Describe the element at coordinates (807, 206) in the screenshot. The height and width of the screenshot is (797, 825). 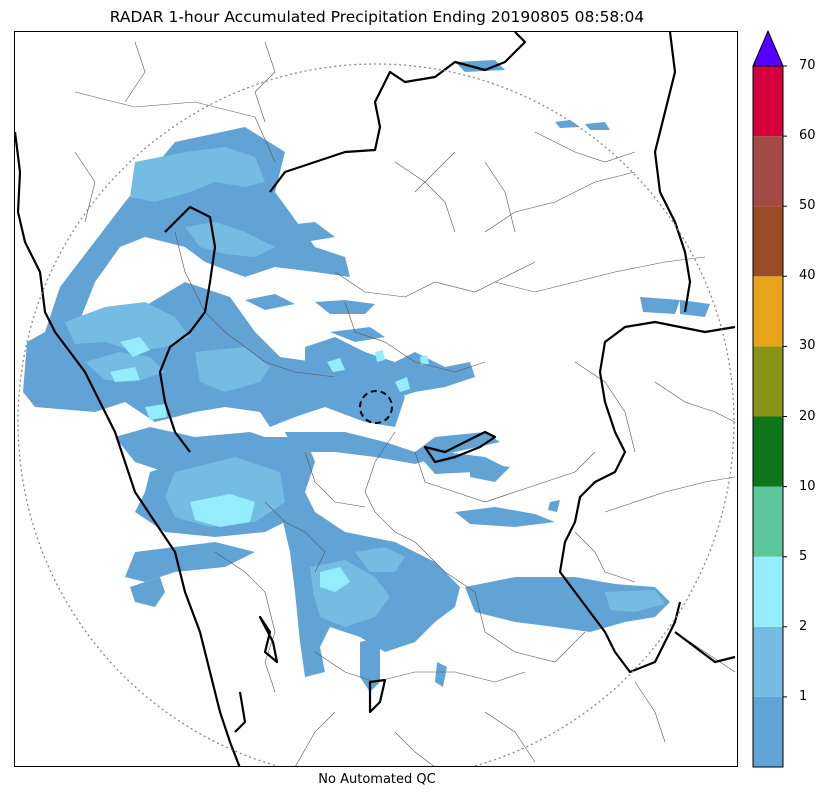
I see `colorbar-tick-label: 50` at that location.